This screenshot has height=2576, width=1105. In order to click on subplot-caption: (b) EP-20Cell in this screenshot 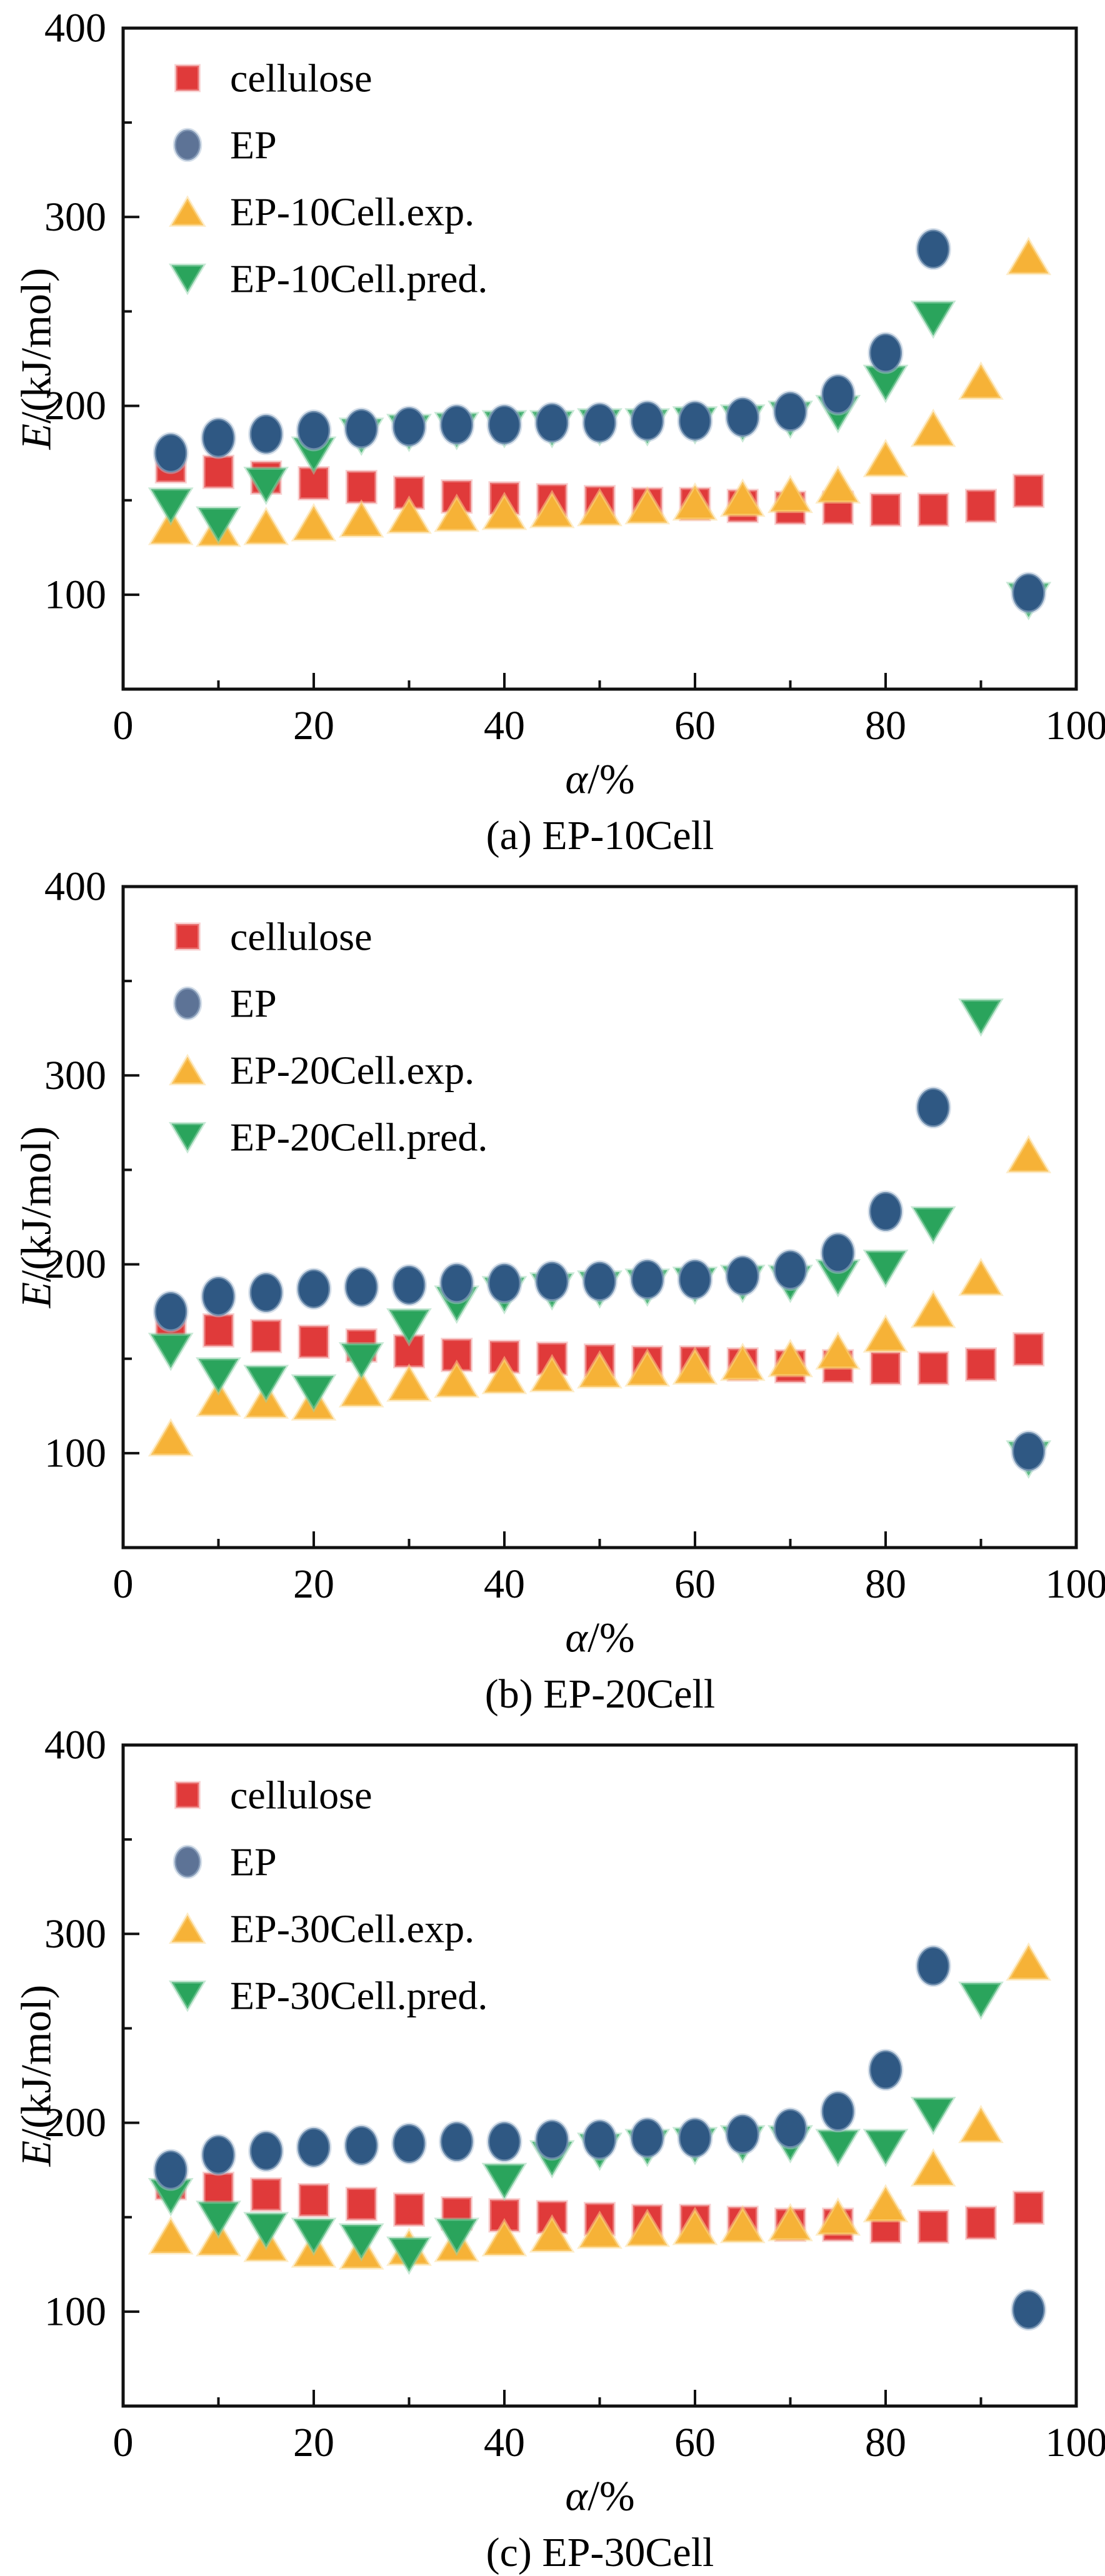, I will do `click(600, 1694)`.